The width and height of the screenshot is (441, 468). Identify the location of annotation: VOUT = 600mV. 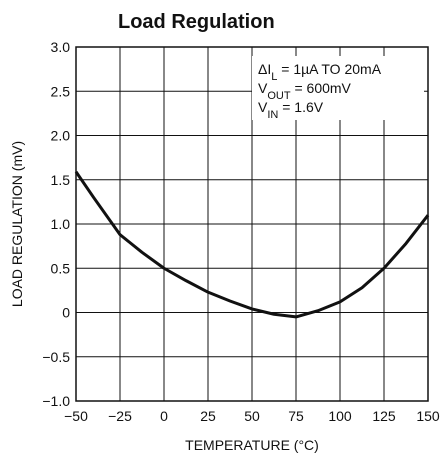
(305, 91).